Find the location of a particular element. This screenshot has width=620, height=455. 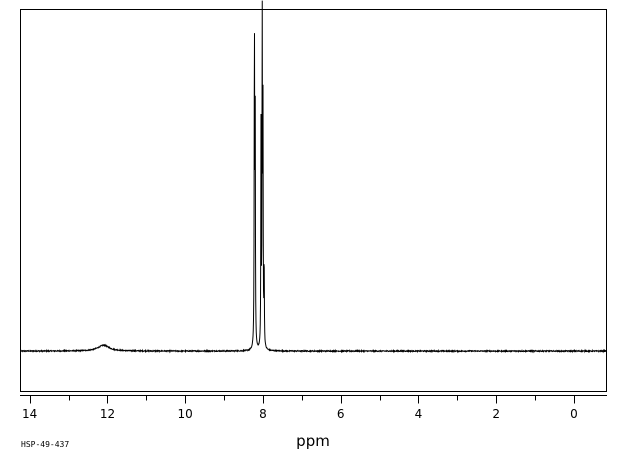

x-tick-label: 0 is located at coordinates (574, 414).